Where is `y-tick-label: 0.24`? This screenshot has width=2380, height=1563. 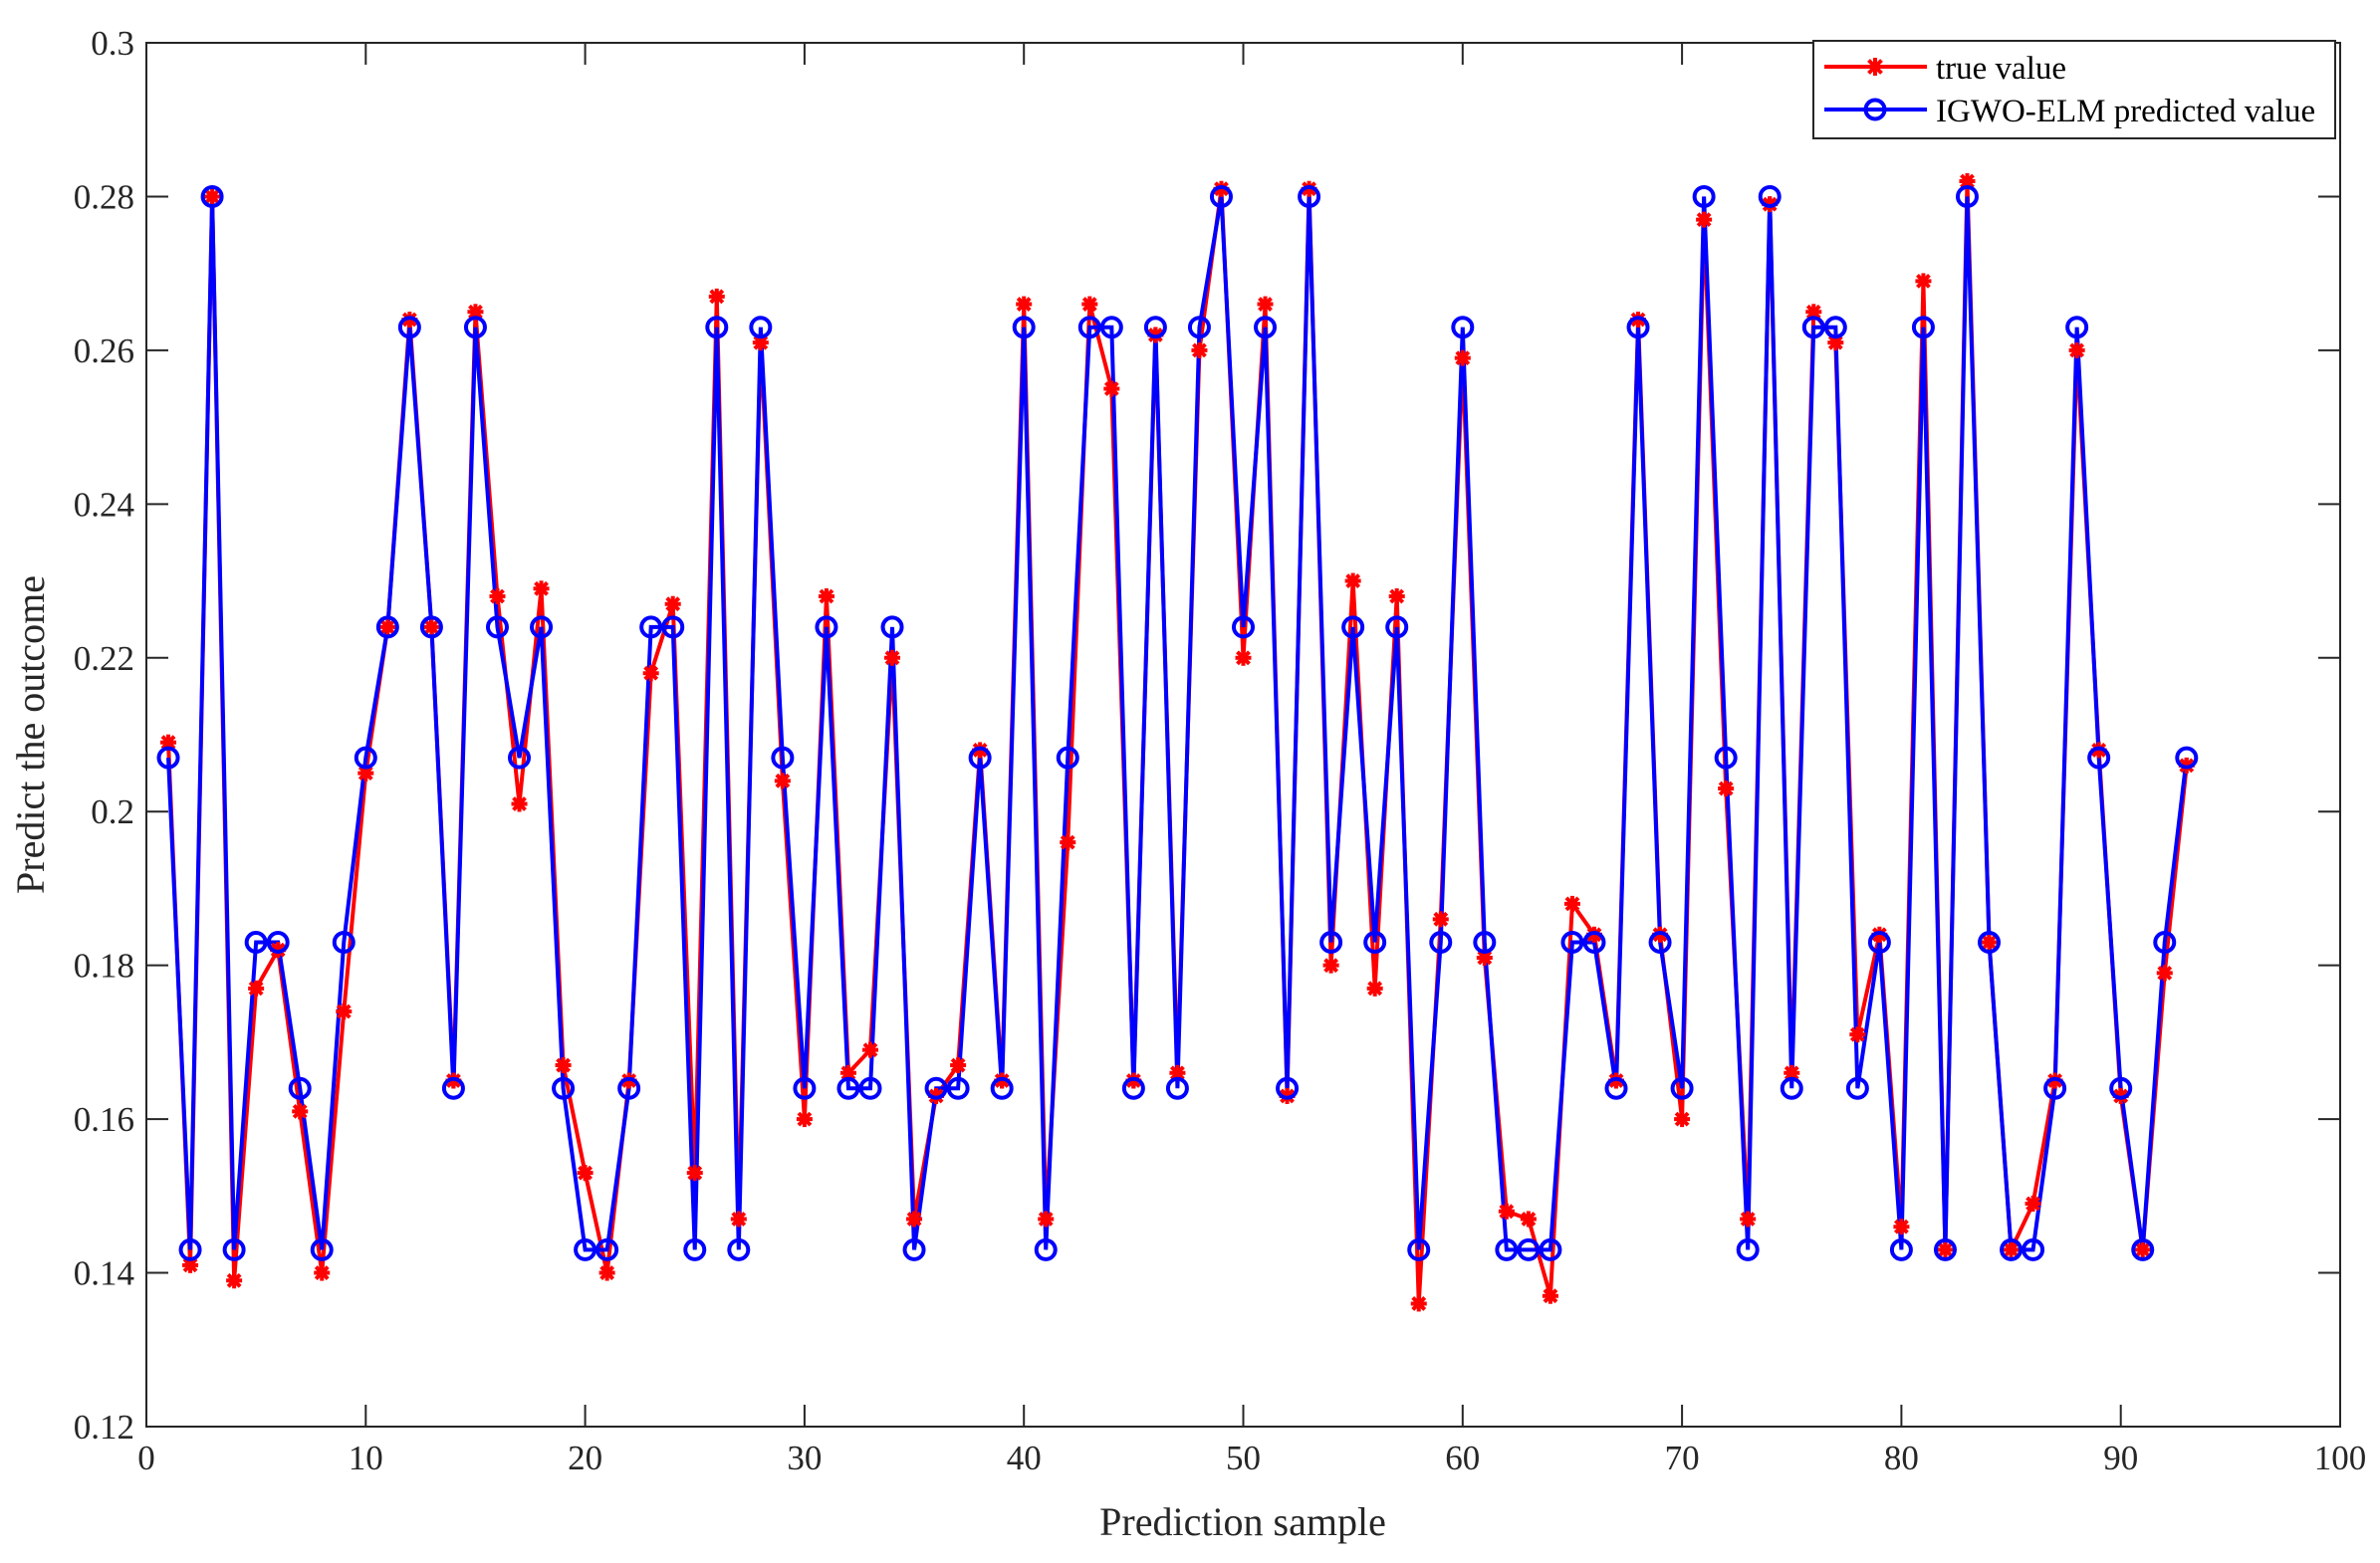
y-tick-label: 0.24 is located at coordinates (104, 504).